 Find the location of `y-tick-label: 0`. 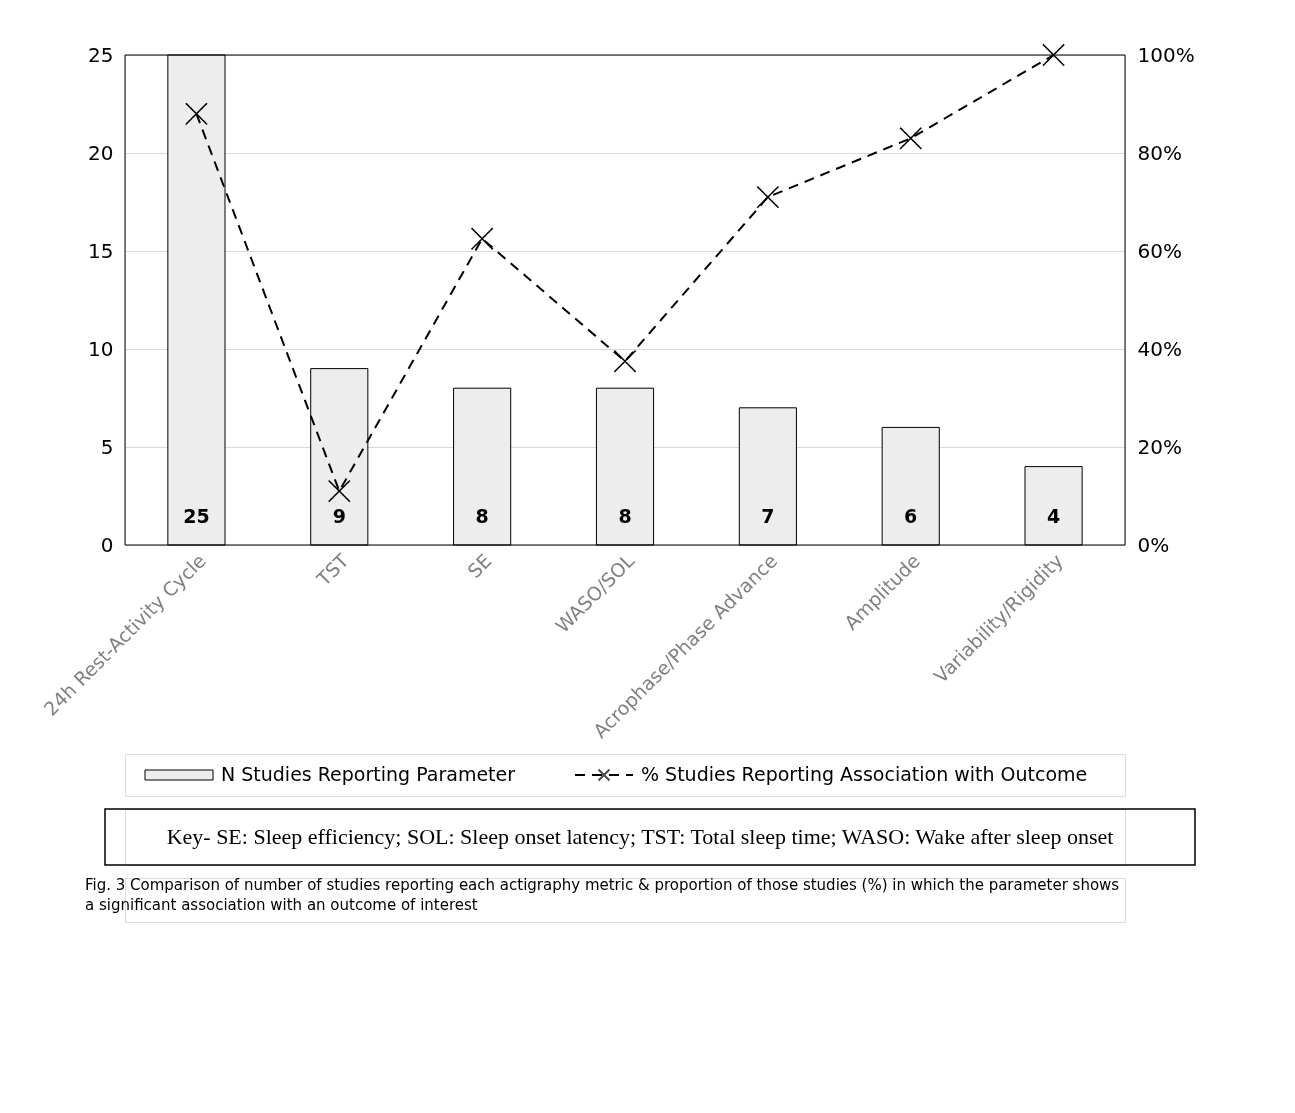

y-tick-label: 0 is located at coordinates (107, 544).